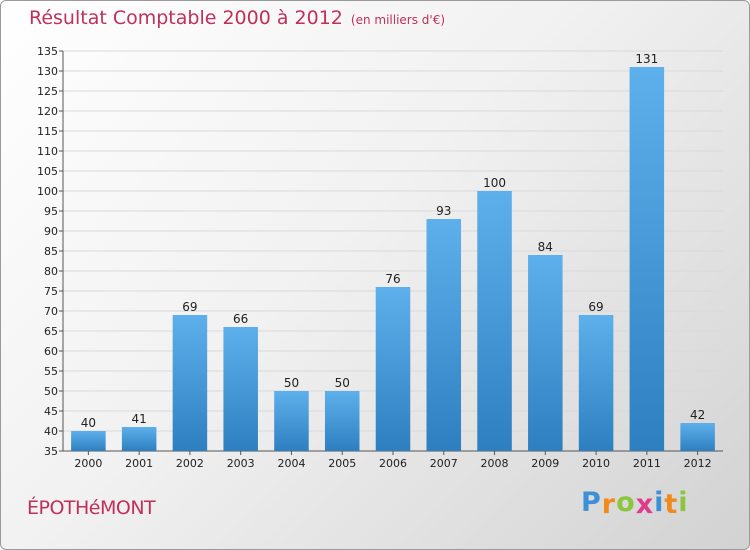  What do you see at coordinates (697, 415) in the screenshot?
I see `bar-value-label: 42` at bounding box center [697, 415].